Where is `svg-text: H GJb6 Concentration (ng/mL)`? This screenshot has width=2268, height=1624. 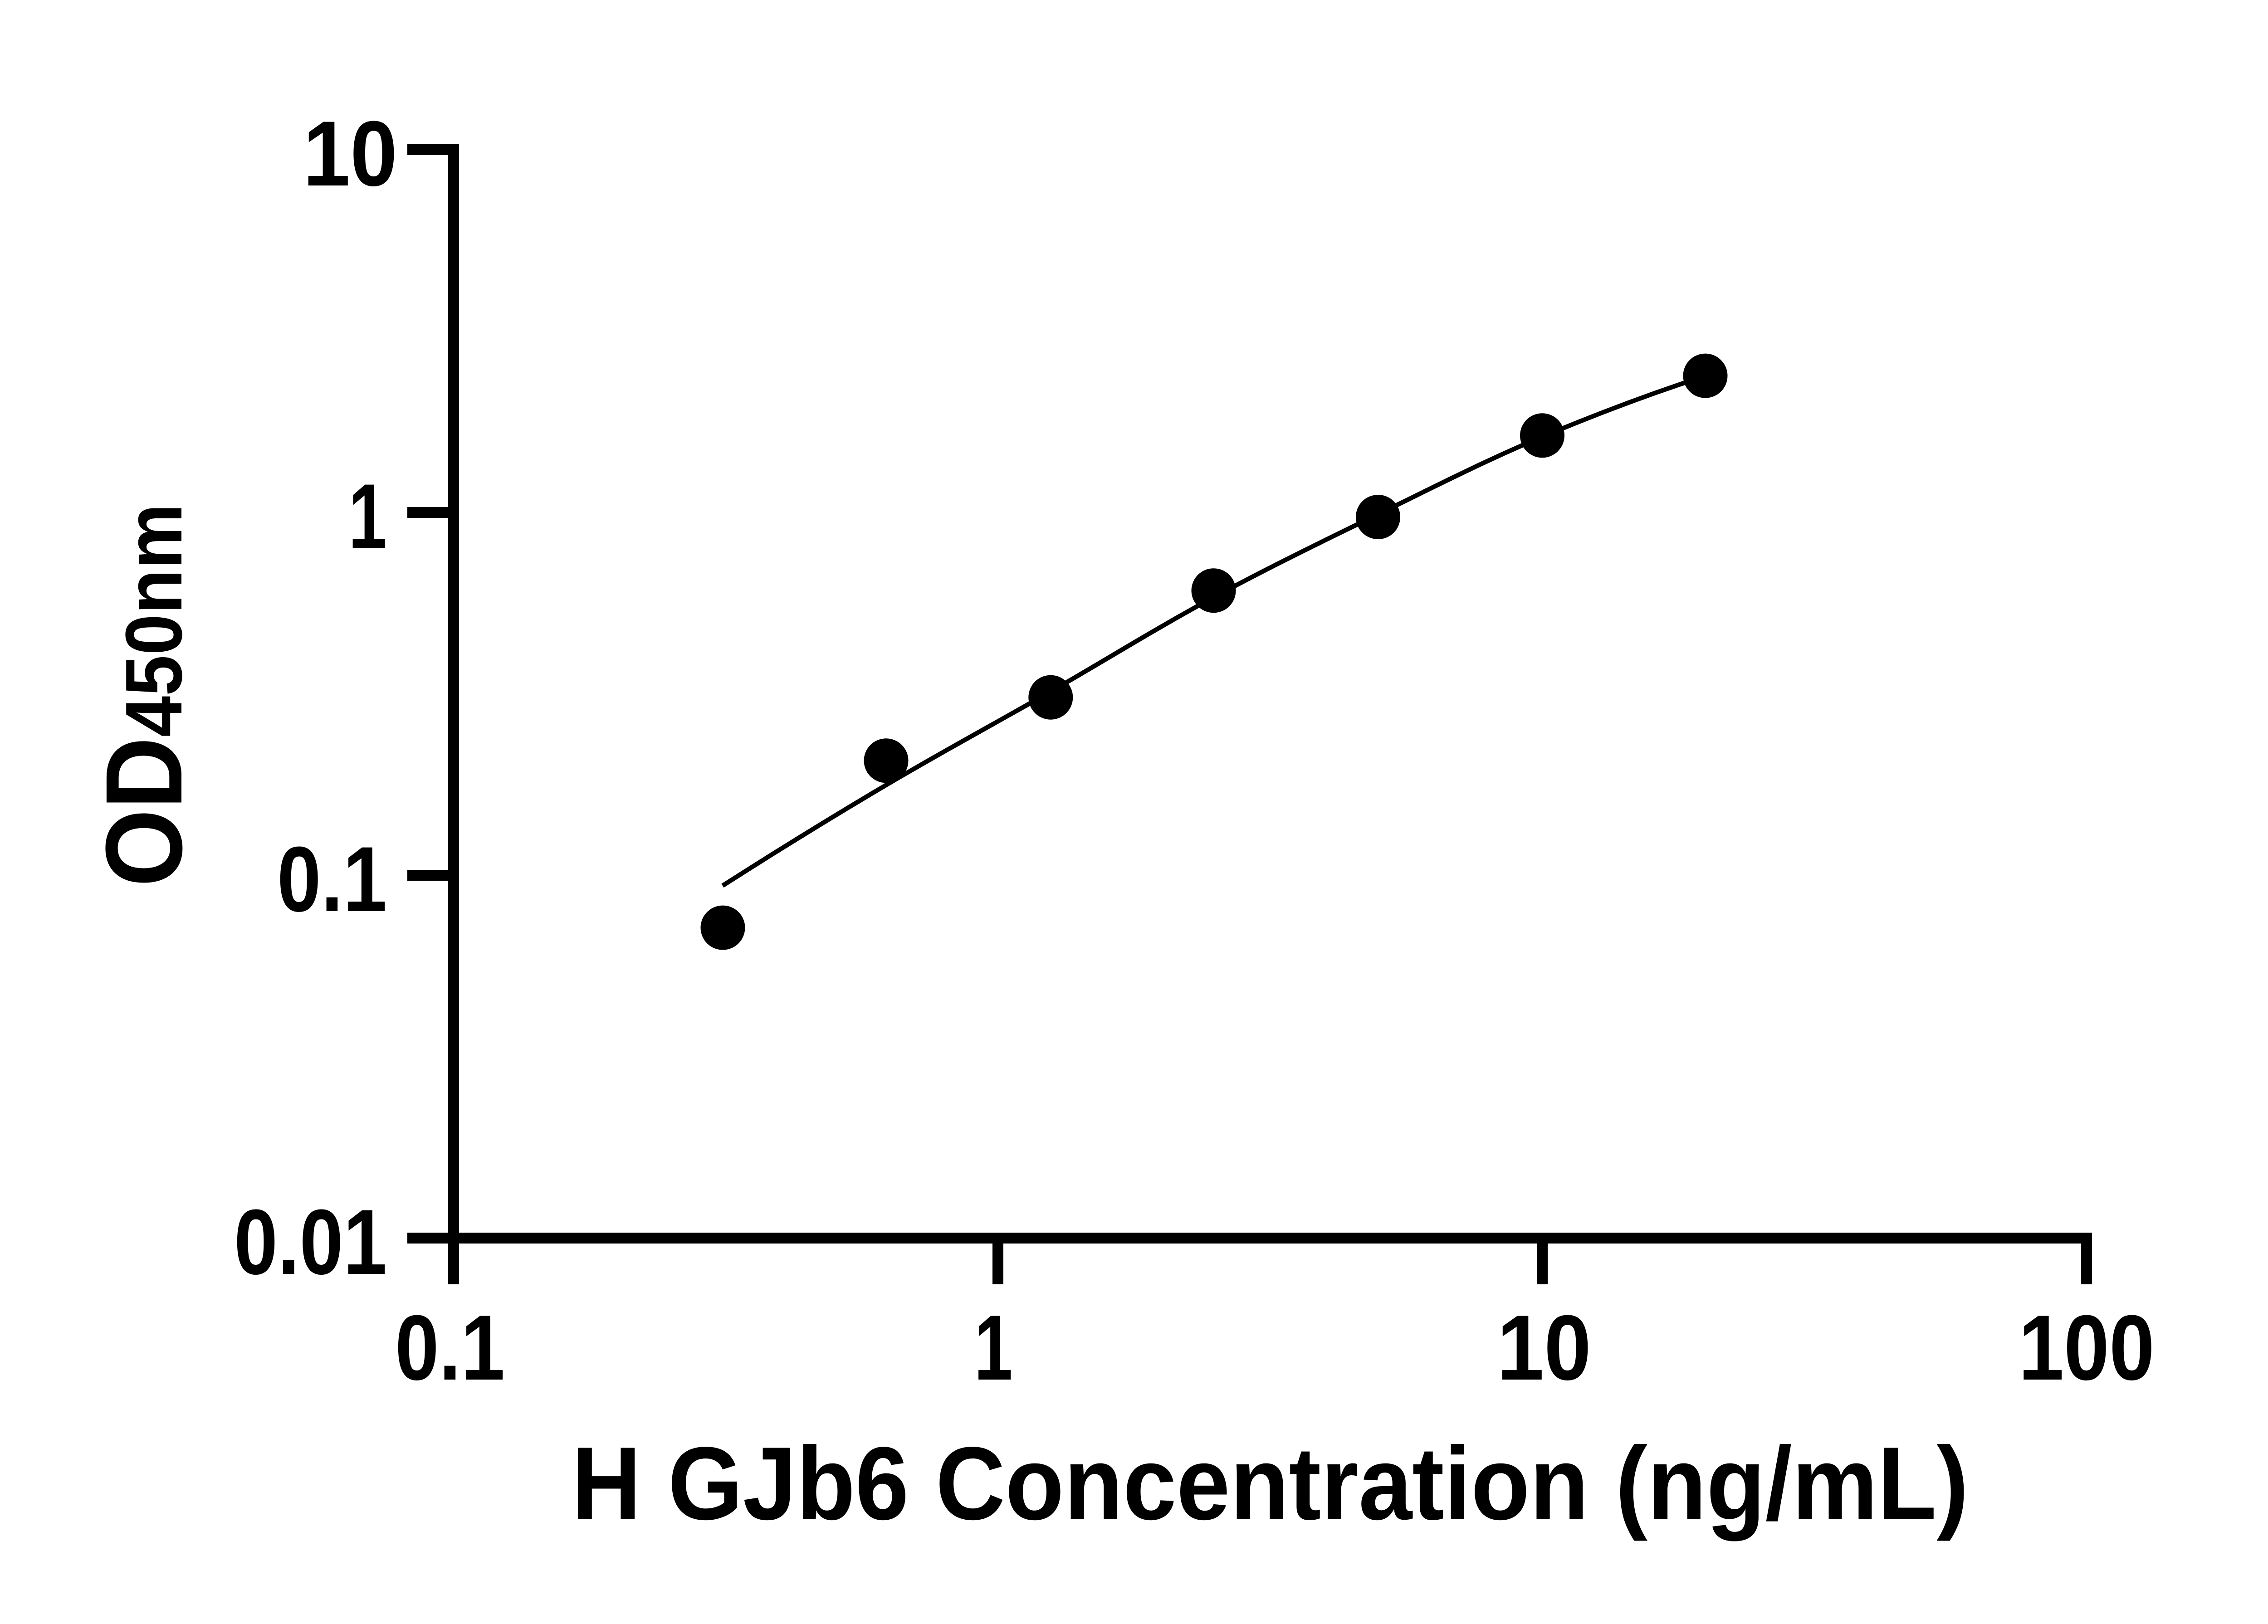 svg-text: H GJb6 Concentration (ng/mL) is located at coordinates (1270, 1483).